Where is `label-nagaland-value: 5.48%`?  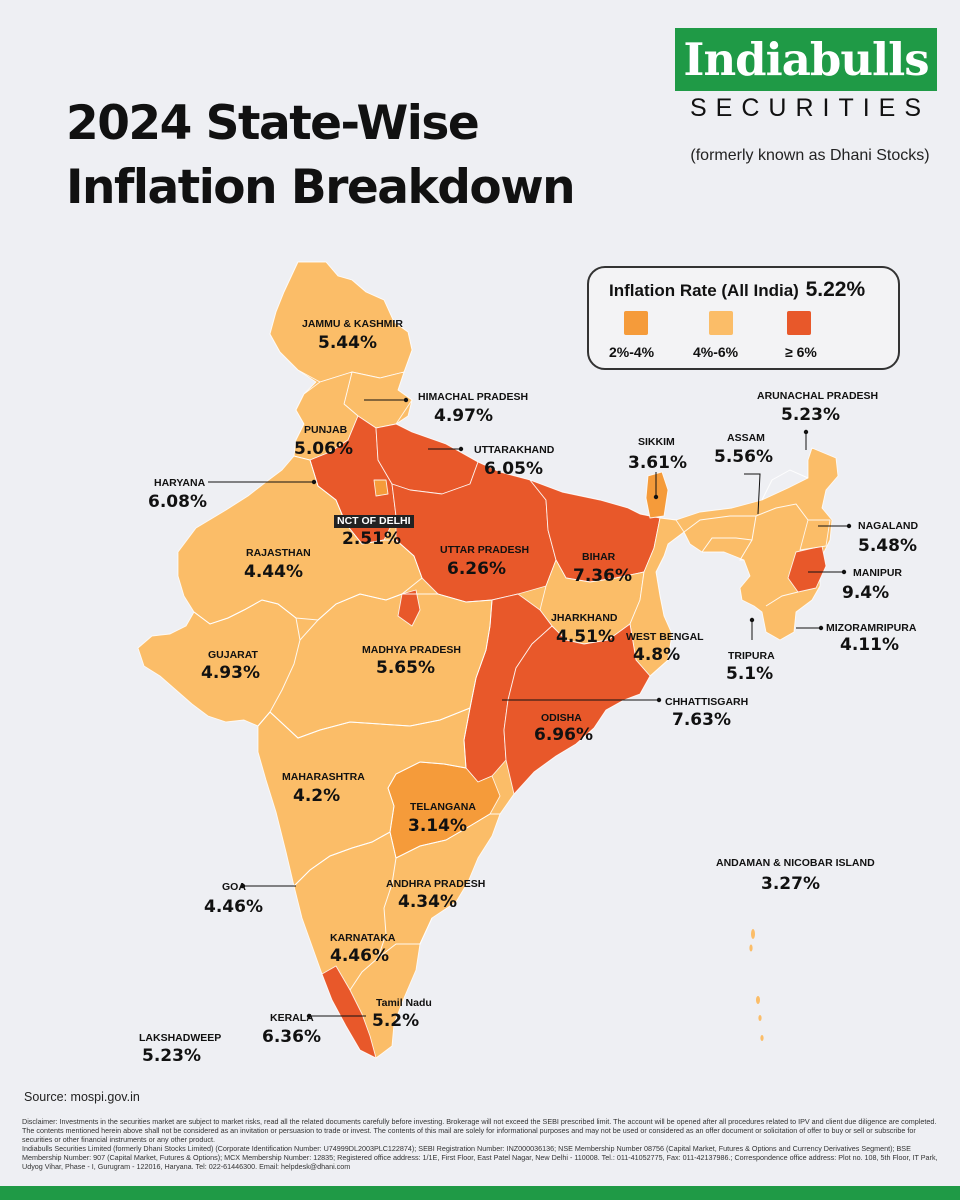 label-nagaland-value: 5.48% is located at coordinates (887, 546).